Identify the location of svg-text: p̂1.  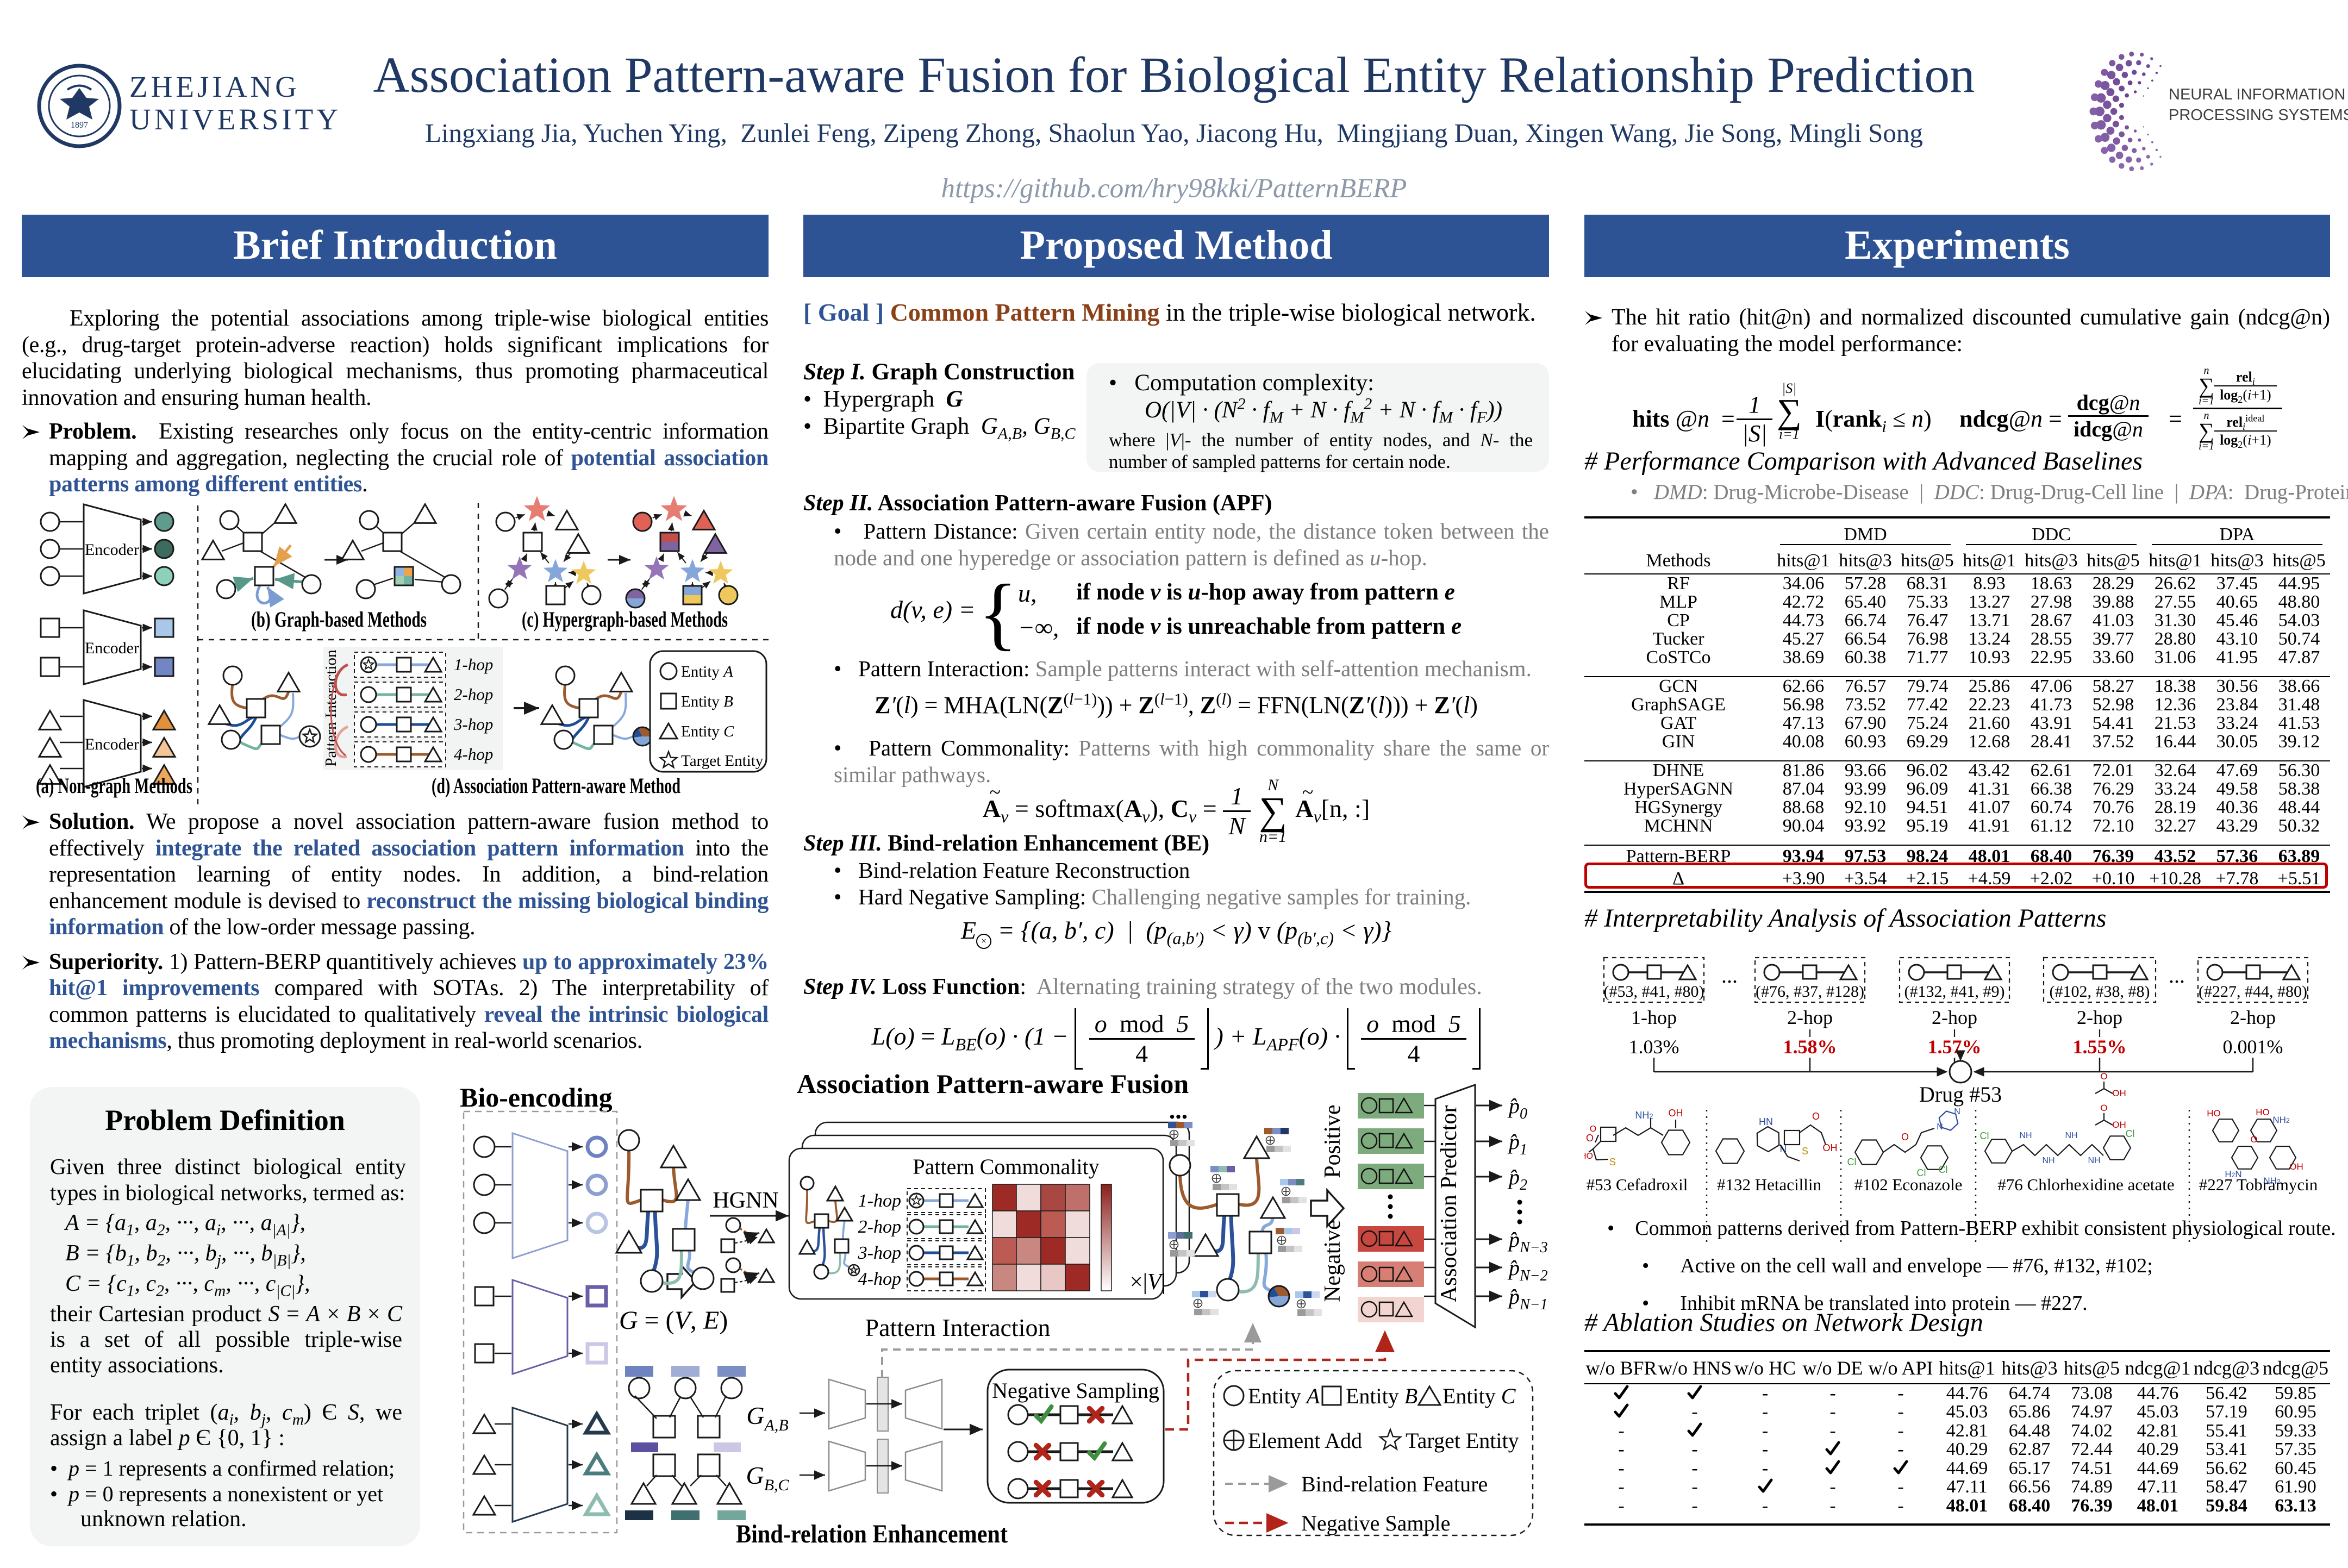
(1517, 1143).